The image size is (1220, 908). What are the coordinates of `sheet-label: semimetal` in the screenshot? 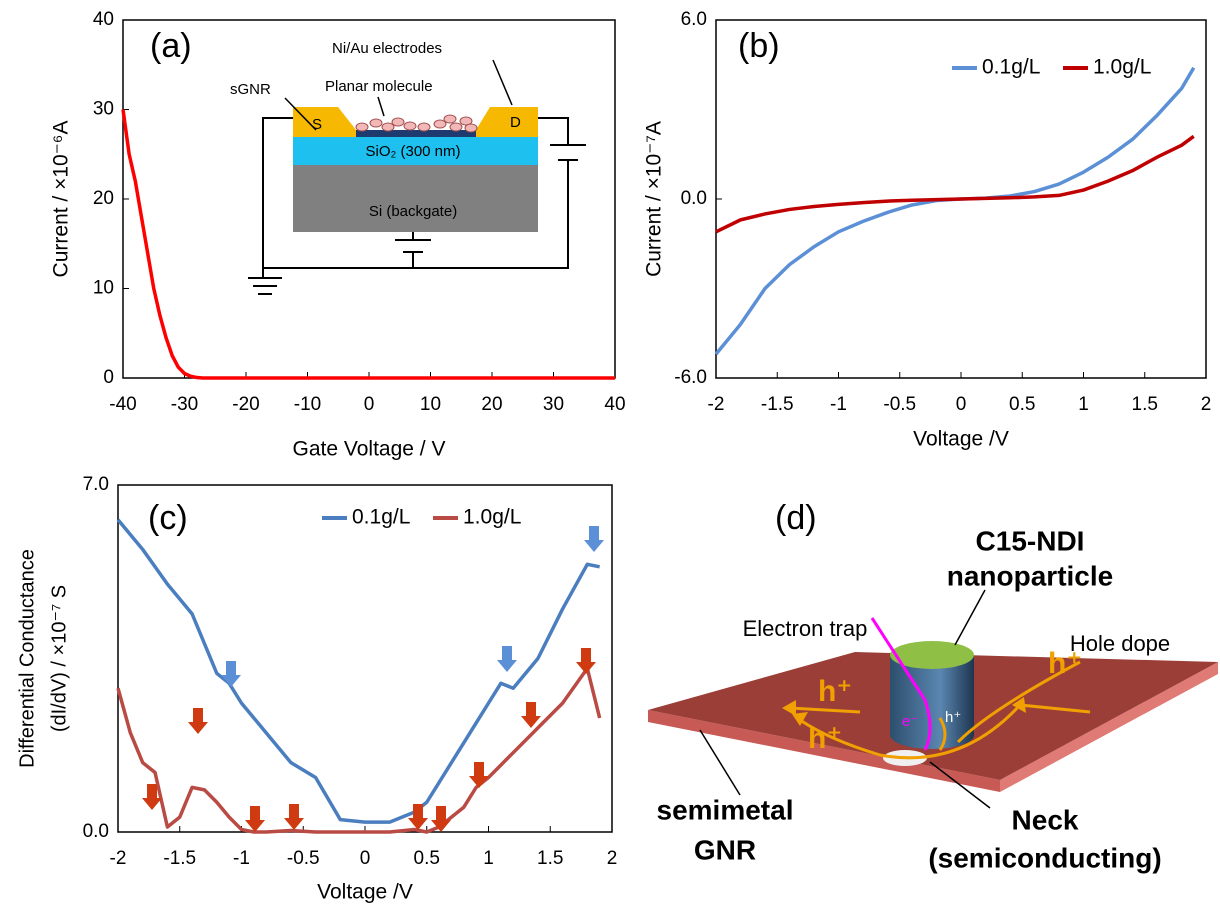 It's located at (725, 809).